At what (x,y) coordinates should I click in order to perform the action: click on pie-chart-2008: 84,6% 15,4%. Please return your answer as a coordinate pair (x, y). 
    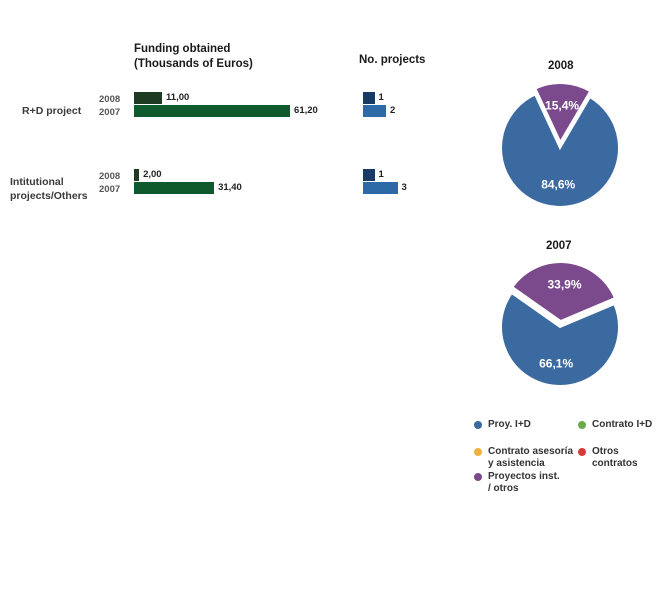
    Looking at the image, I should click on (560, 145).